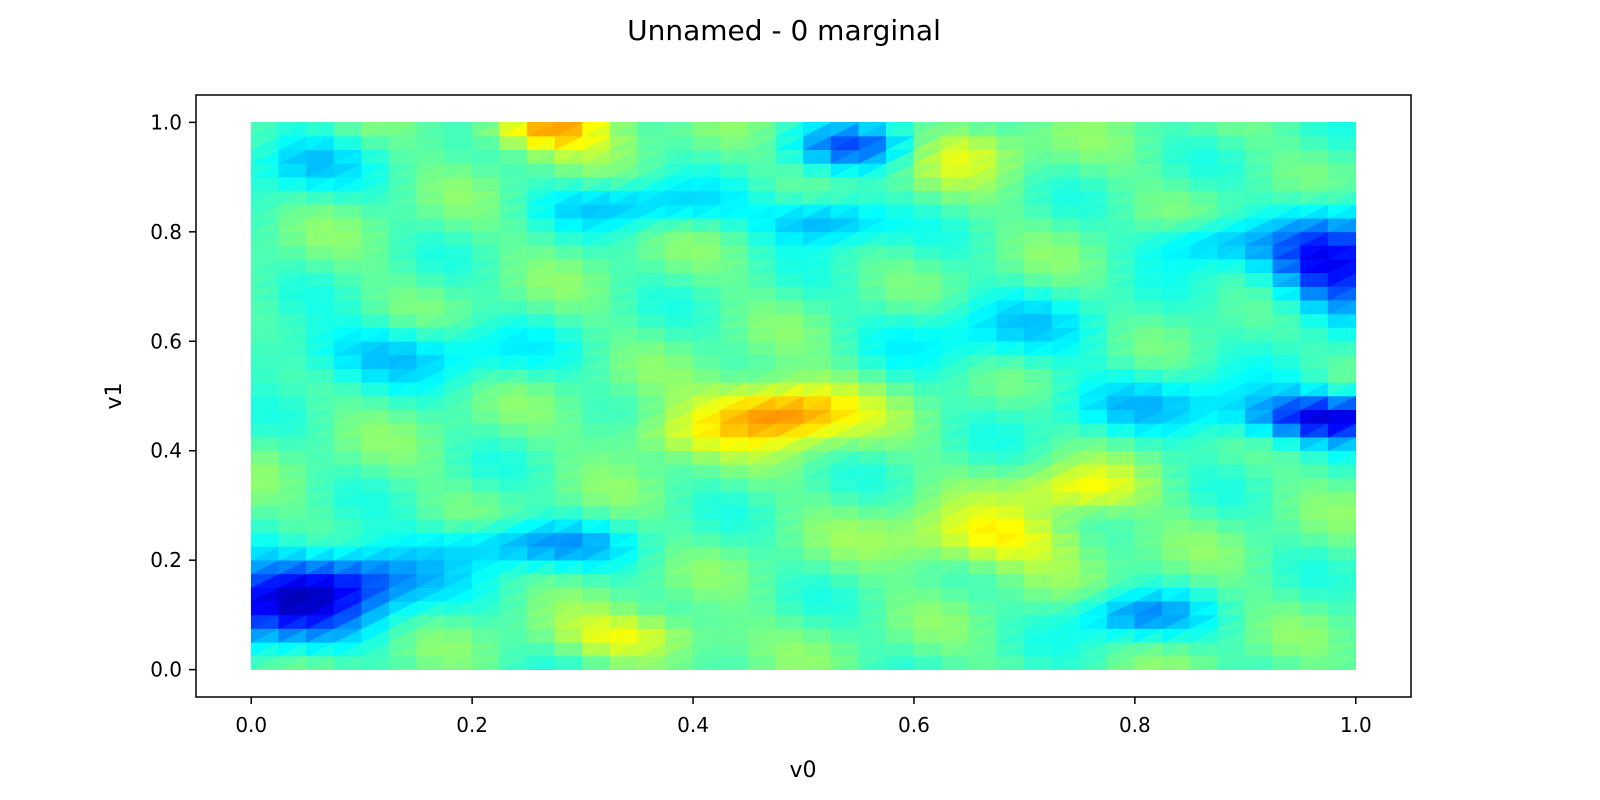 The height and width of the screenshot is (800, 1600). Describe the element at coordinates (114, 395) in the screenshot. I see `y-axis-label: v1` at that location.